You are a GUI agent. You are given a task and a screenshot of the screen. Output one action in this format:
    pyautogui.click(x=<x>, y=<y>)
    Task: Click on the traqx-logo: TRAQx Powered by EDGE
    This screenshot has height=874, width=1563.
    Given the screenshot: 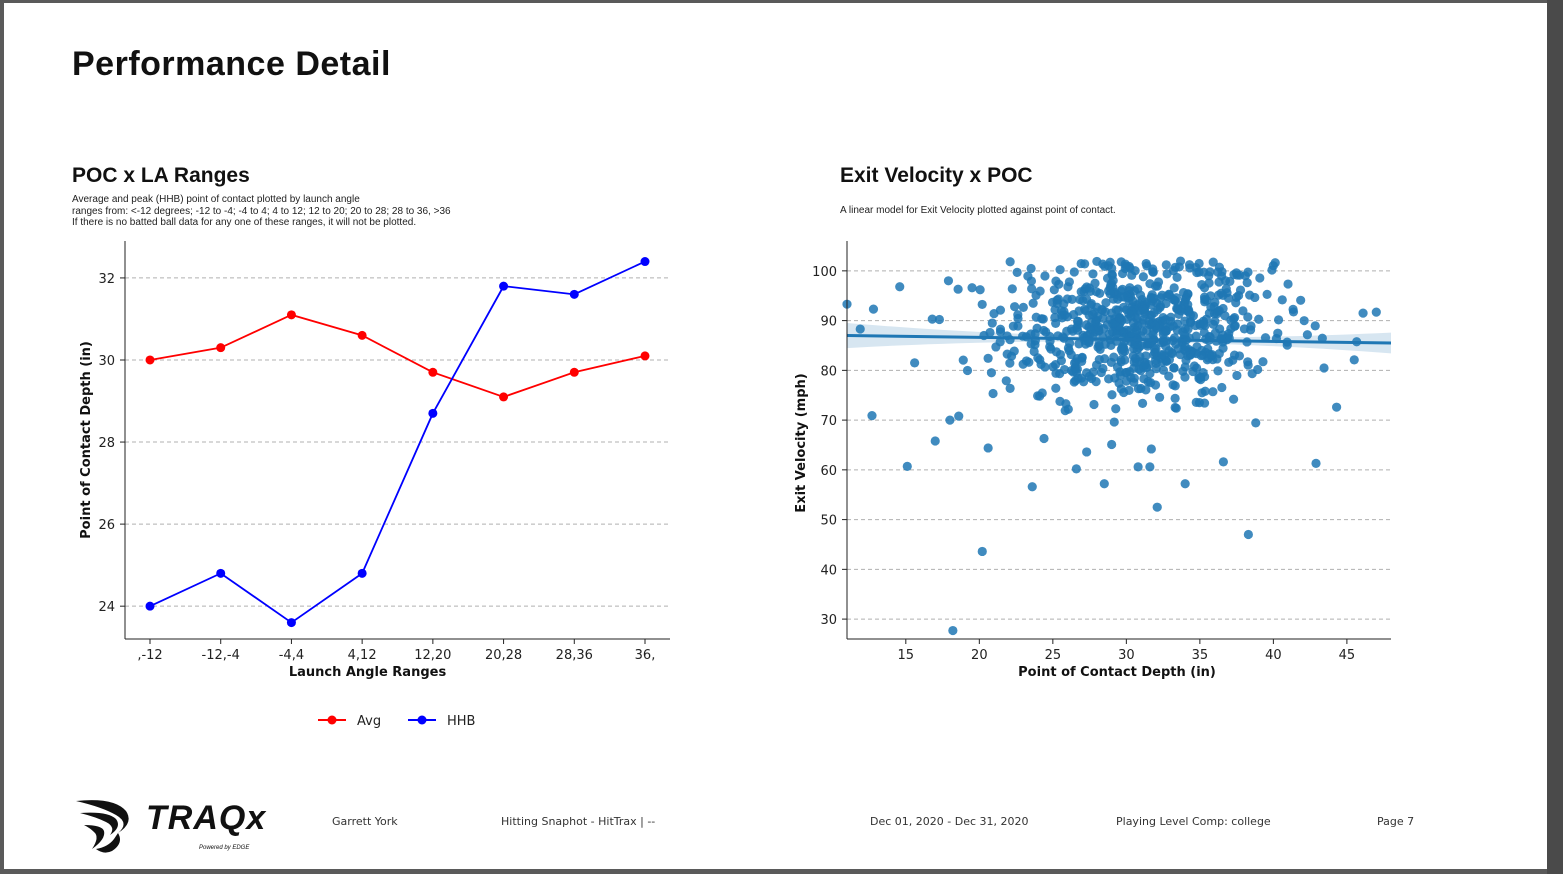 What is the action you would take?
    pyautogui.click(x=174, y=825)
    